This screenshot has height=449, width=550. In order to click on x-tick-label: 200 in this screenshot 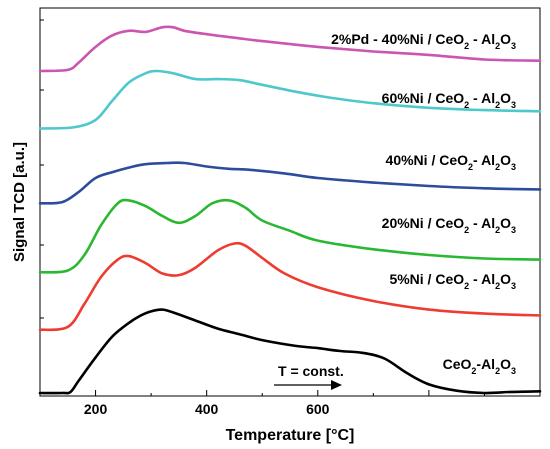, I will do `click(96, 409)`.